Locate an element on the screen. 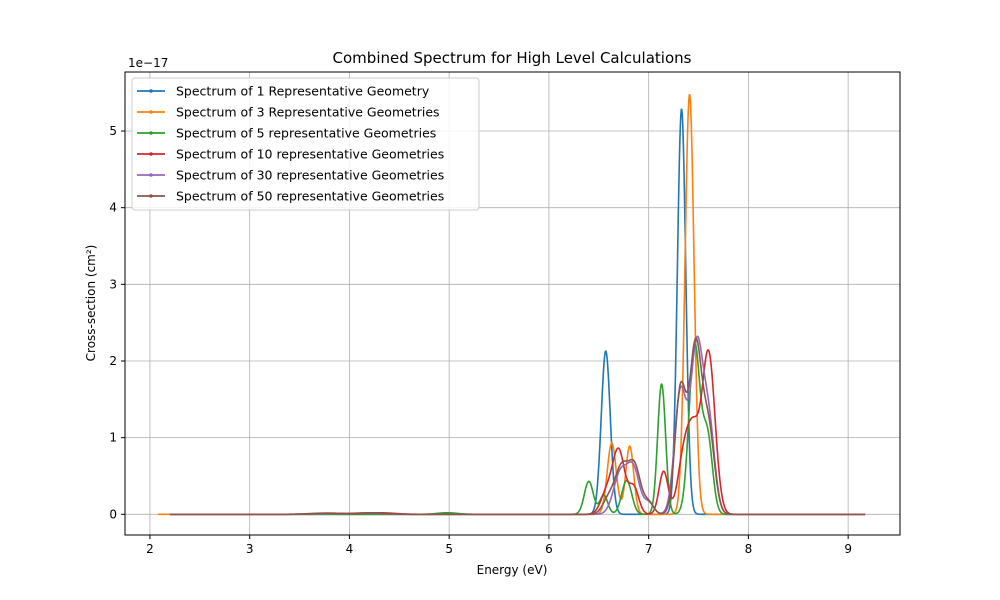  y-tick-label: 1 is located at coordinates (113, 438).